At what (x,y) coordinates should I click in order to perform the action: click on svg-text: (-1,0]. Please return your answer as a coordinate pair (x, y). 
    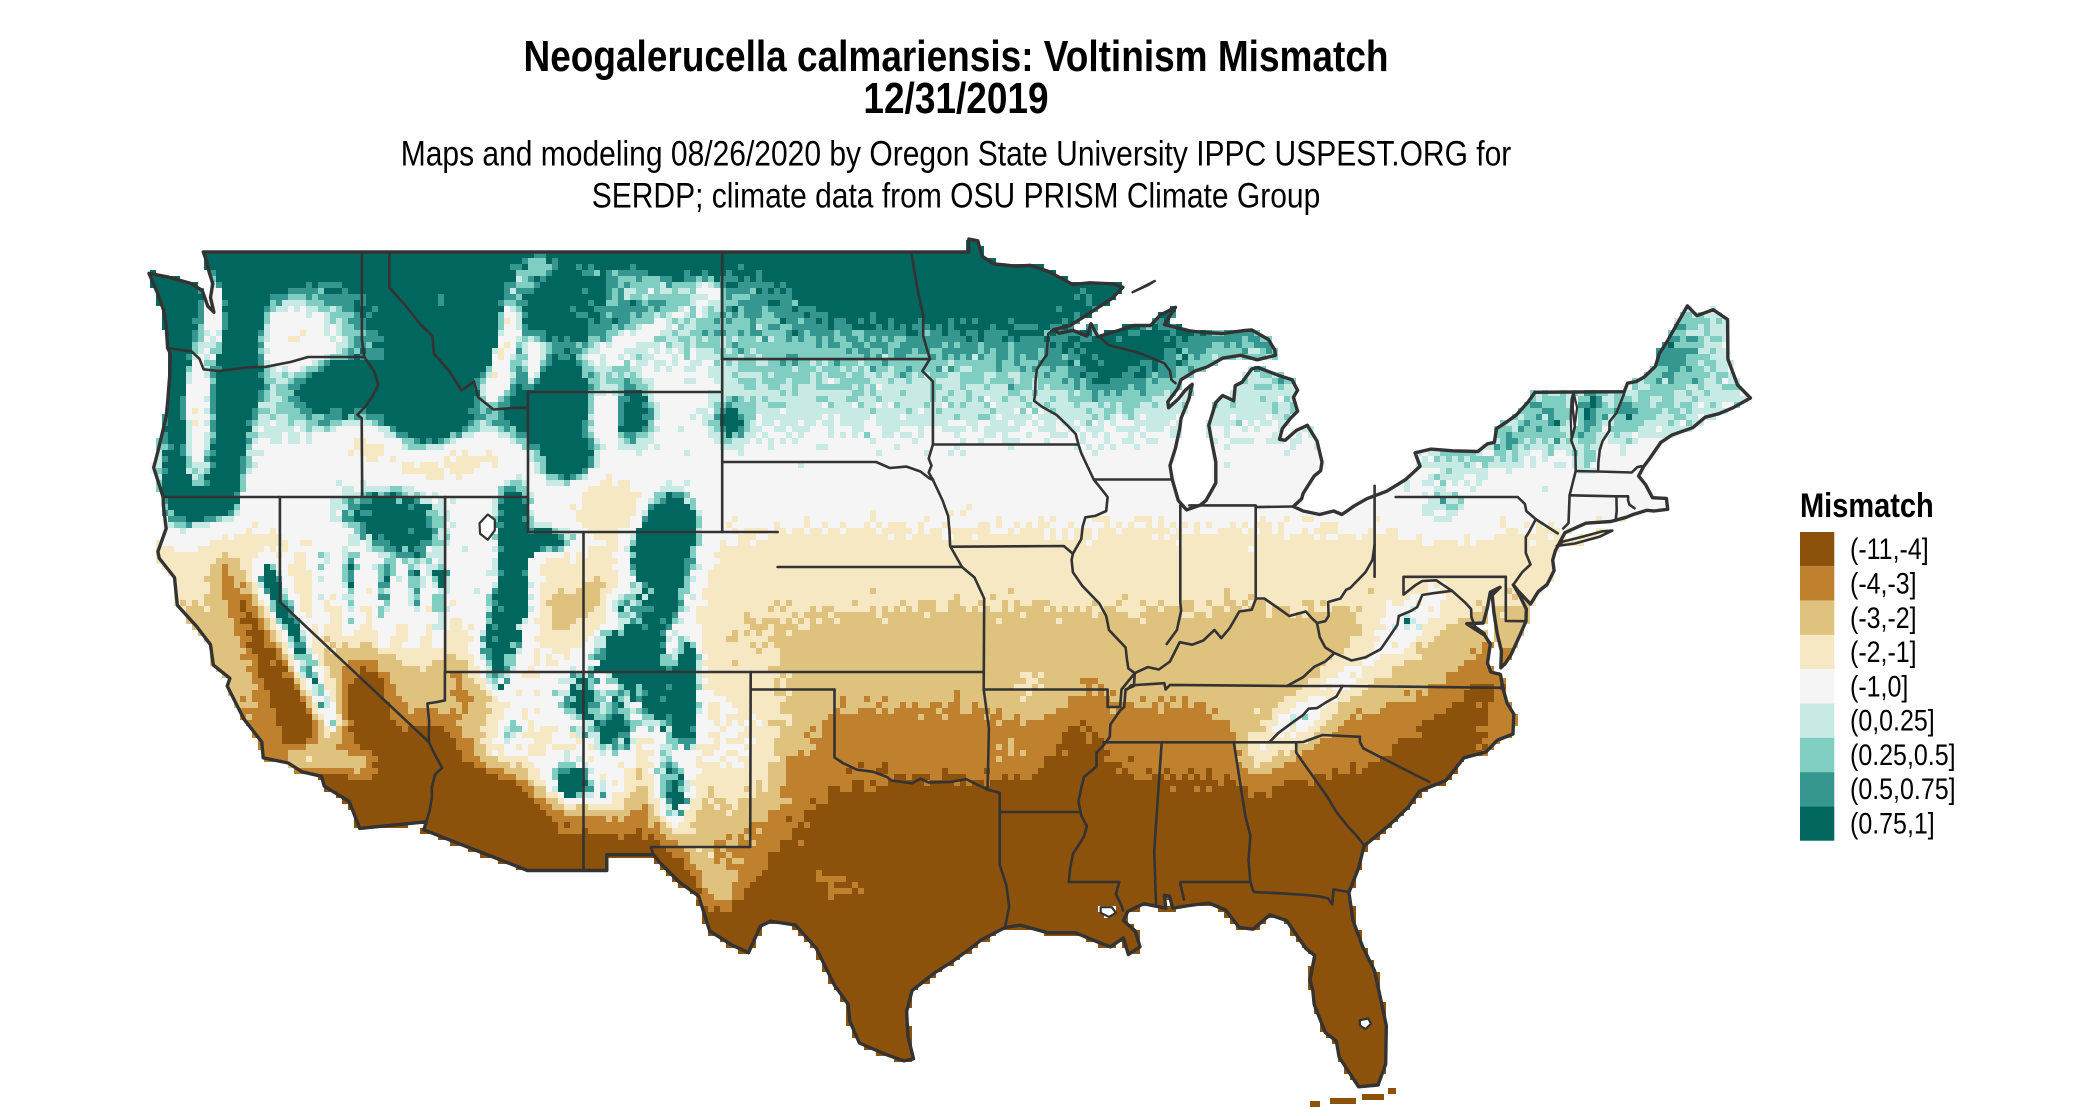
    Looking at the image, I should click on (1879, 686).